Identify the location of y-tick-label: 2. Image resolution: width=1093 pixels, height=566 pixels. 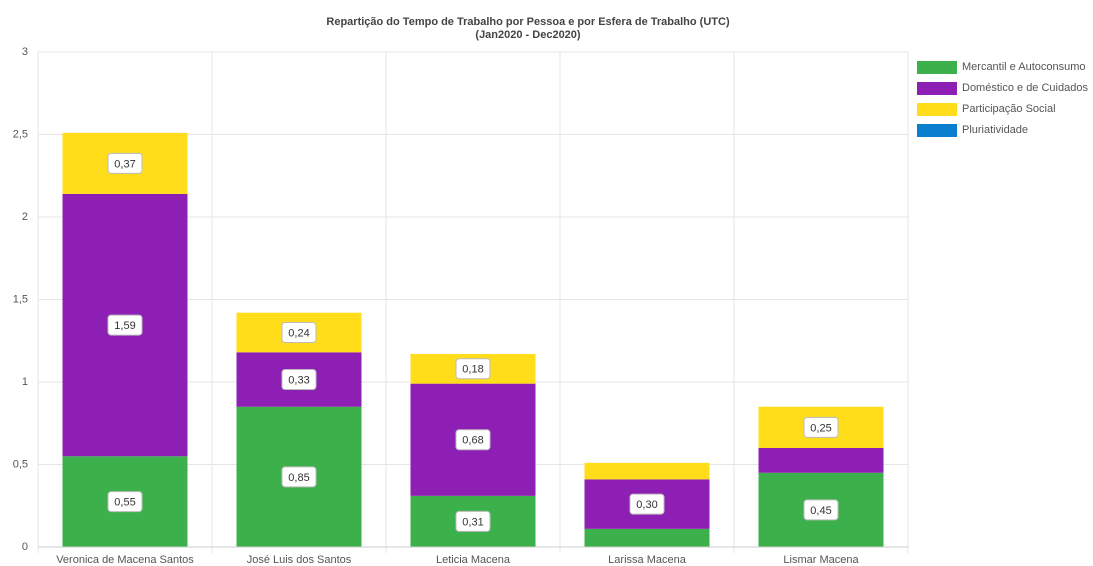
(25, 217).